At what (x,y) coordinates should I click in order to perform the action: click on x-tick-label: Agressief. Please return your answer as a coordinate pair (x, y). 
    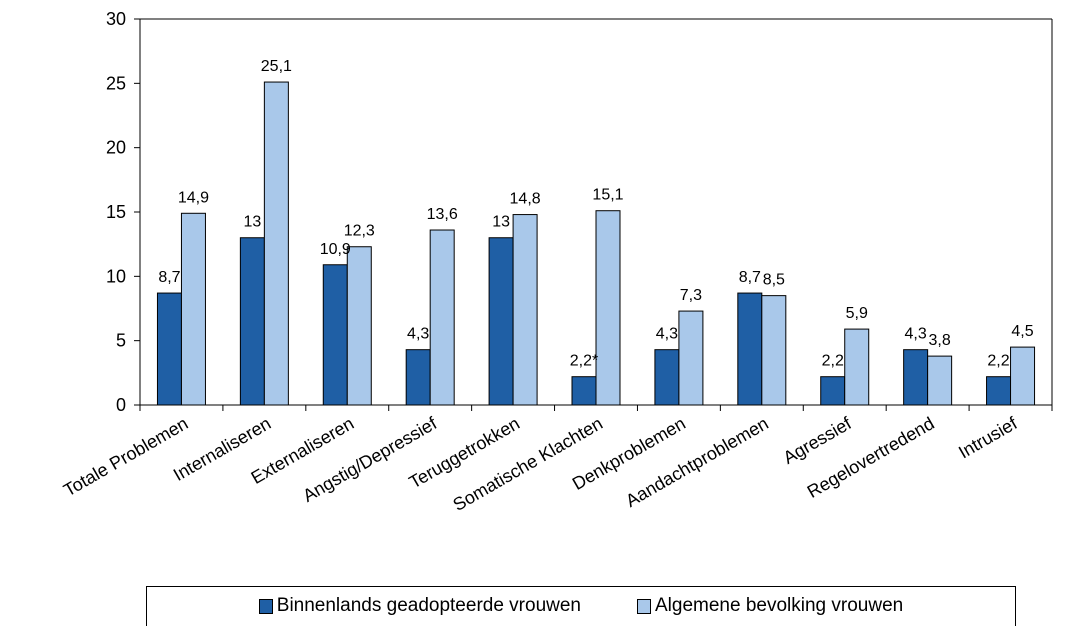
    Looking at the image, I should click on (818, 440).